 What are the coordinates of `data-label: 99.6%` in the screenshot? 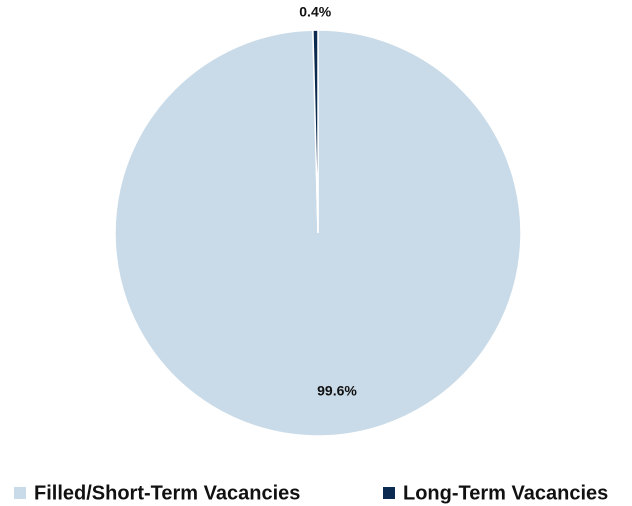 It's located at (337, 391).